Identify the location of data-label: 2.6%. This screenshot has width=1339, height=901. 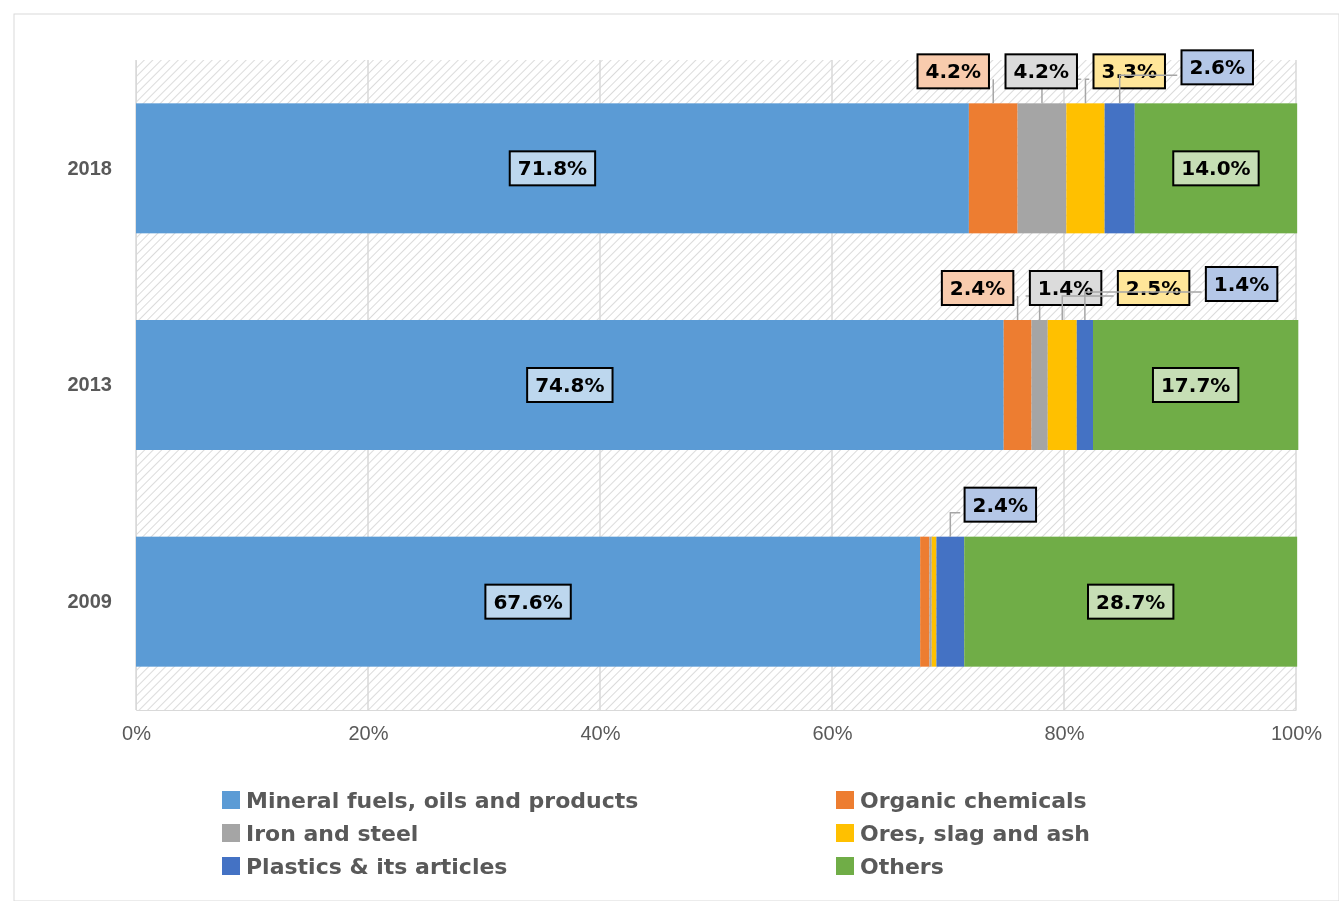
(1217, 67).